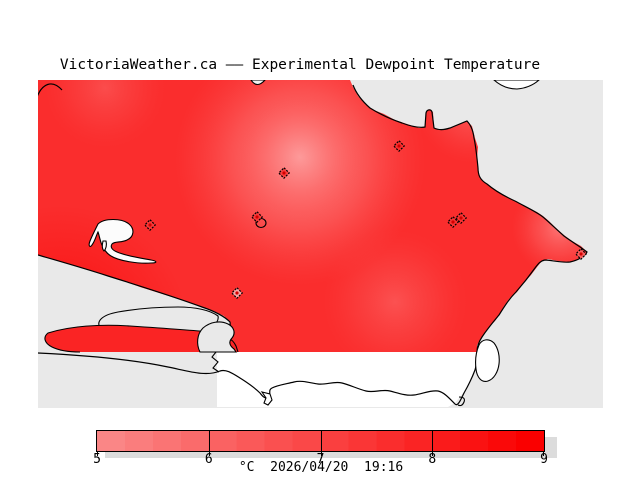  What do you see at coordinates (321, 467) in the screenshot?
I see `colorbar-caption: °C 2026/04/20 19:16` at bounding box center [321, 467].